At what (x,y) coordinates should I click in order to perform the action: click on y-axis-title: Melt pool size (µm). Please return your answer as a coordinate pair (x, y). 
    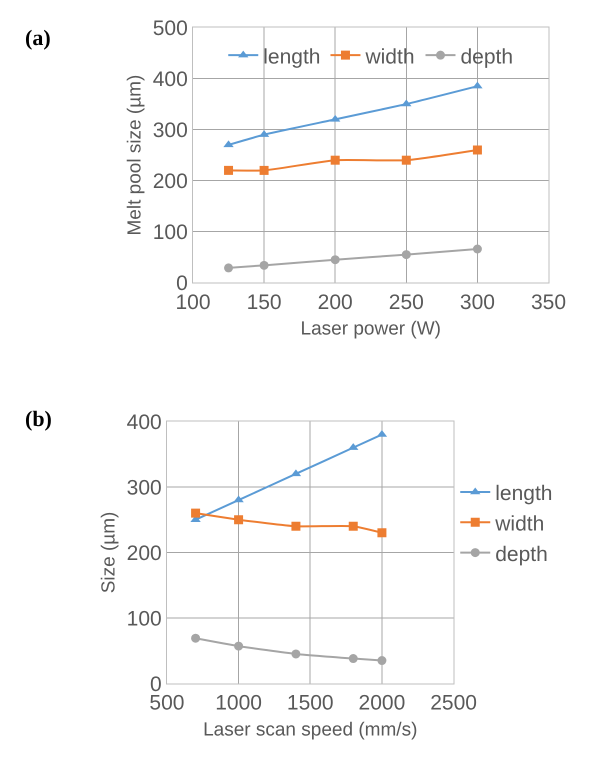
    Looking at the image, I should click on (135, 155).